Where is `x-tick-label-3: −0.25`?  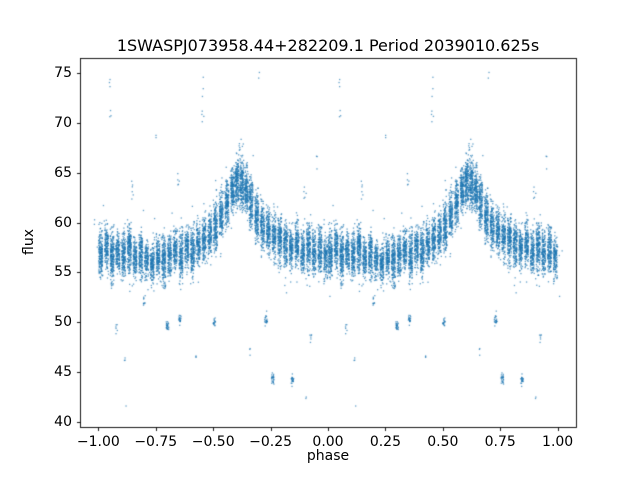 x-tick-label-3: −0.25 is located at coordinates (271, 442).